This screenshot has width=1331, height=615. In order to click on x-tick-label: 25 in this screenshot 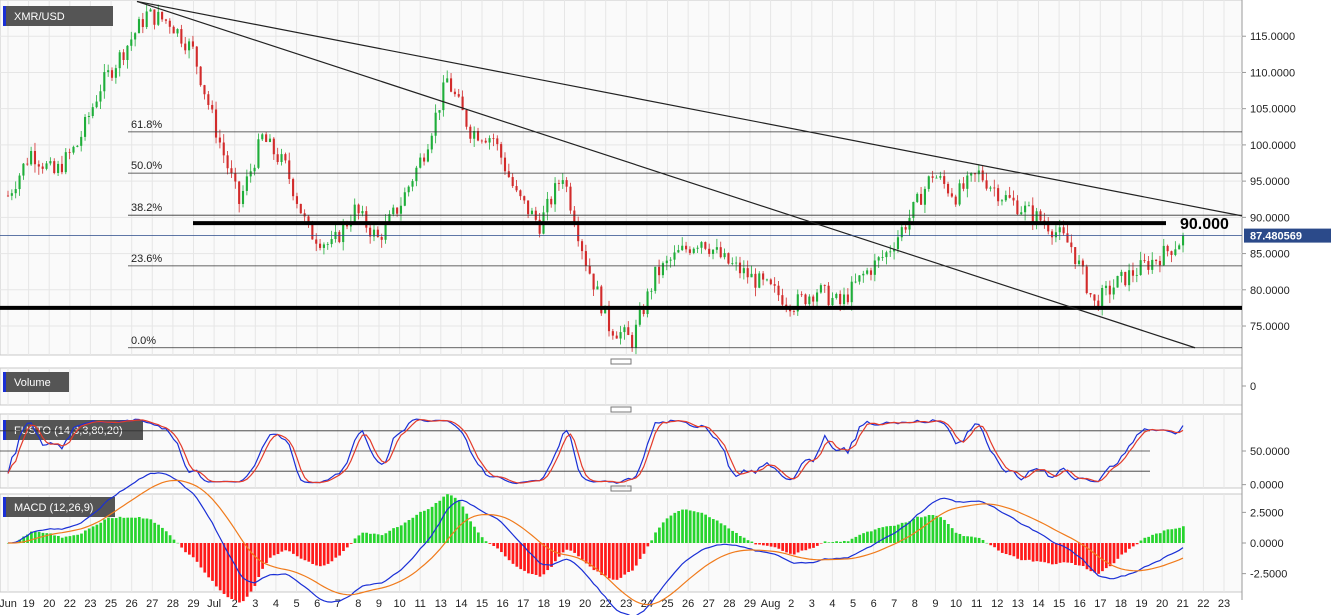, I will do `click(667, 604)`.